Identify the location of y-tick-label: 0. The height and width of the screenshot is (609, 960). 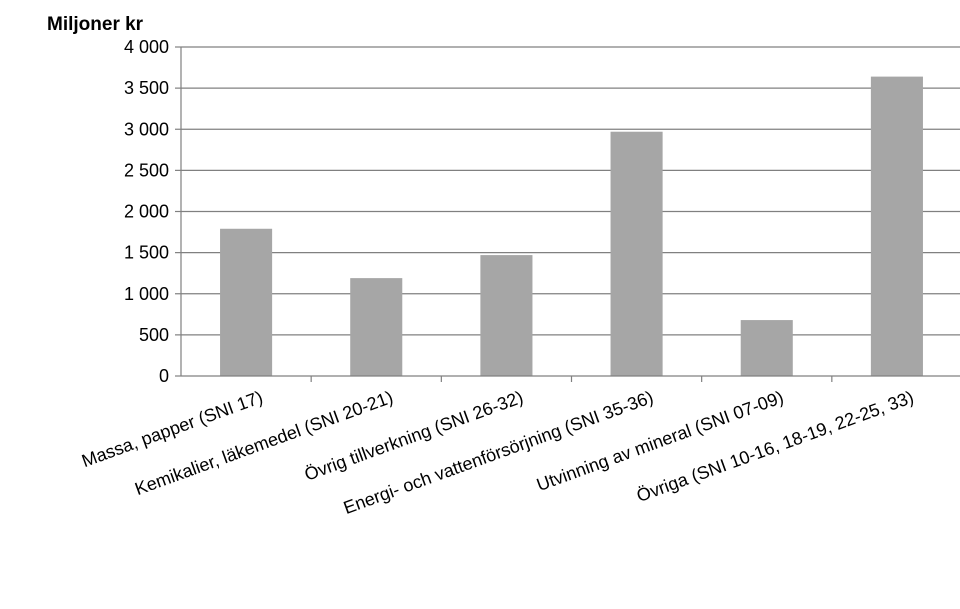
(164, 376).